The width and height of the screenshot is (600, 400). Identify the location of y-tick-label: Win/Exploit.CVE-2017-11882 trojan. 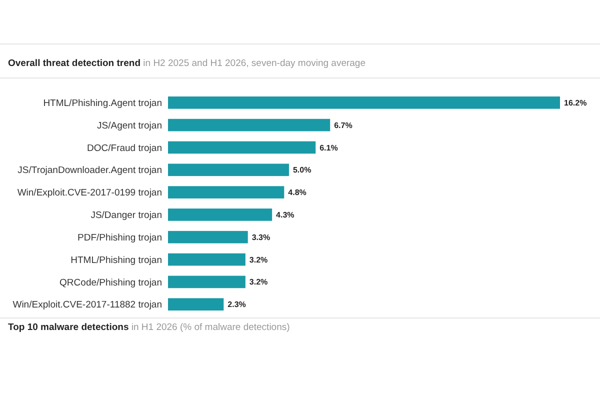
(87, 305).